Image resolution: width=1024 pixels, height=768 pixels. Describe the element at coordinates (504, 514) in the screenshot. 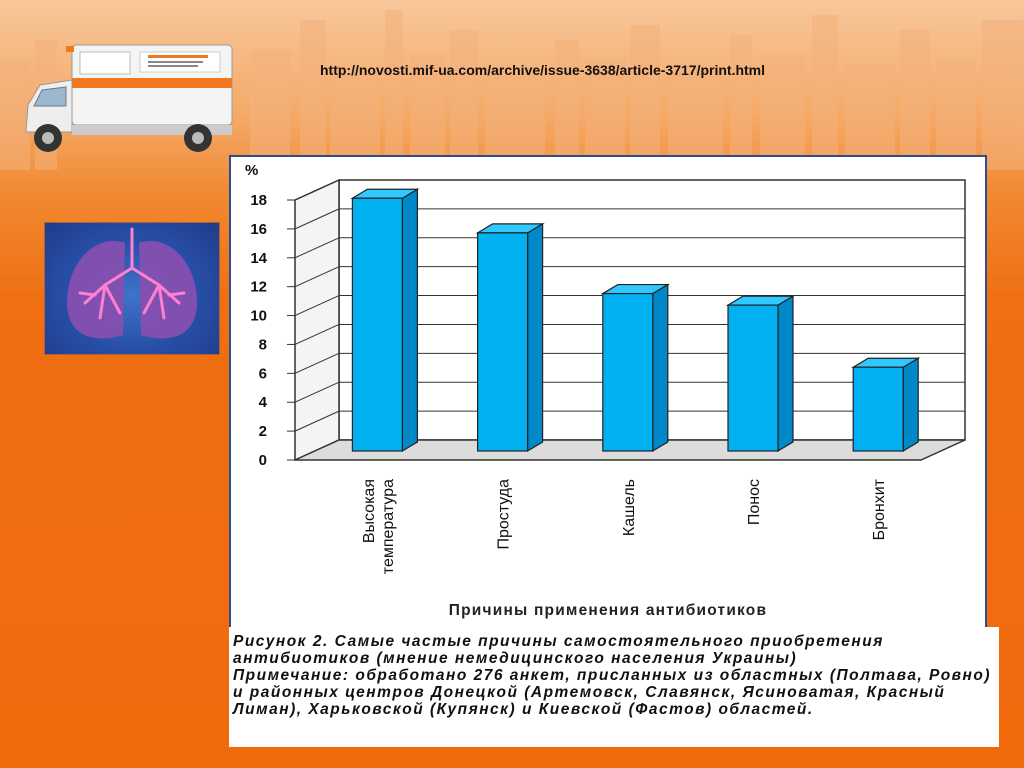

I see `x-tick-label: Простуда` at that location.